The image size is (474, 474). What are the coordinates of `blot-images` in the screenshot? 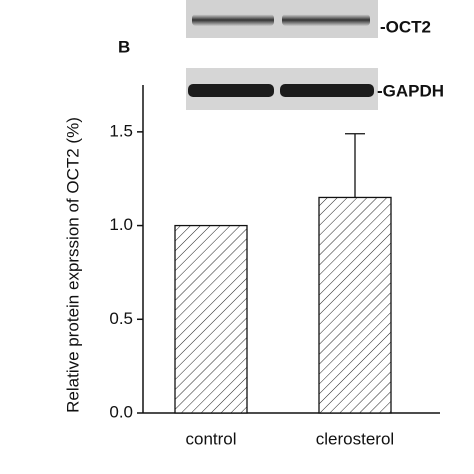 It's located at (282, 55).